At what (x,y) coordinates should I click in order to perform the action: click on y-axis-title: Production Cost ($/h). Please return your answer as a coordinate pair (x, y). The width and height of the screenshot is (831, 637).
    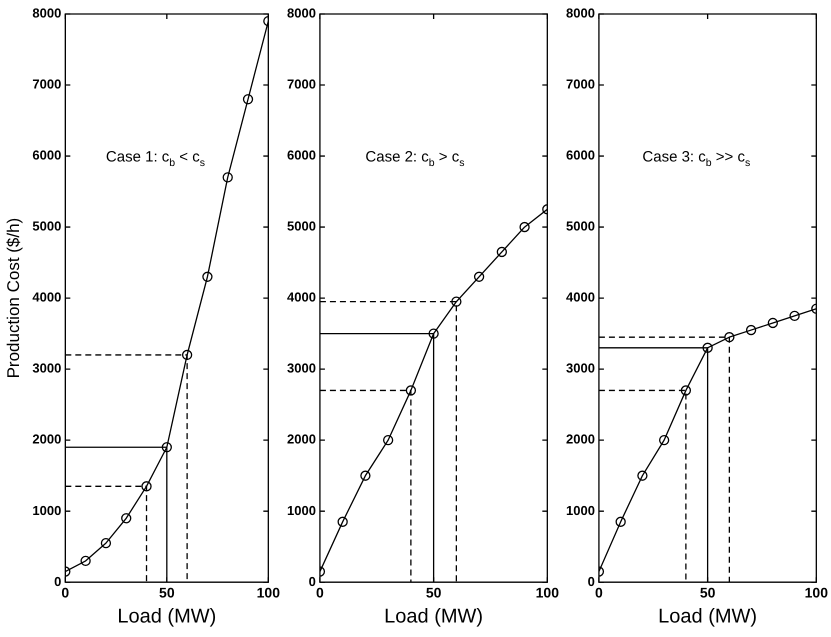
    Looking at the image, I should click on (13, 298).